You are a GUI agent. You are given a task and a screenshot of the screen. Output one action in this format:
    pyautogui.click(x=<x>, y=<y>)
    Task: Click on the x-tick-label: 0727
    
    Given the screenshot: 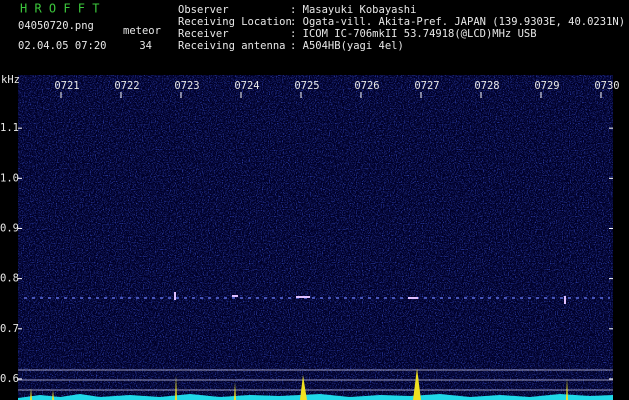 What is the action you would take?
    pyautogui.click(x=426, y=86)
    